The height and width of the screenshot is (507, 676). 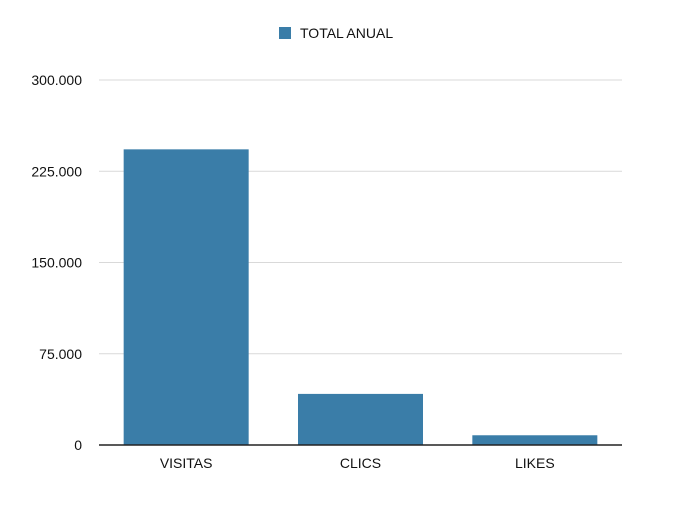 What do you see at coordinates (60, 354) in the screenshot?
I see `y-tick-label: 75.000` at bounding box center [60, 354].